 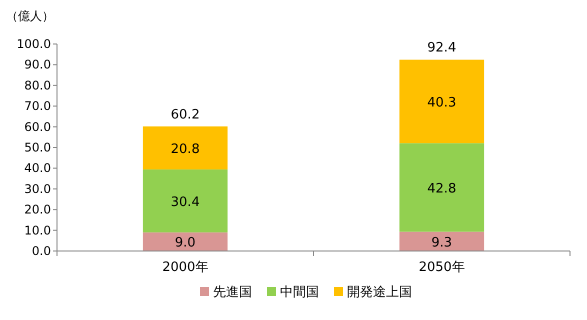 I want to click on data-label: 42.8, so click(x=441, y=188).